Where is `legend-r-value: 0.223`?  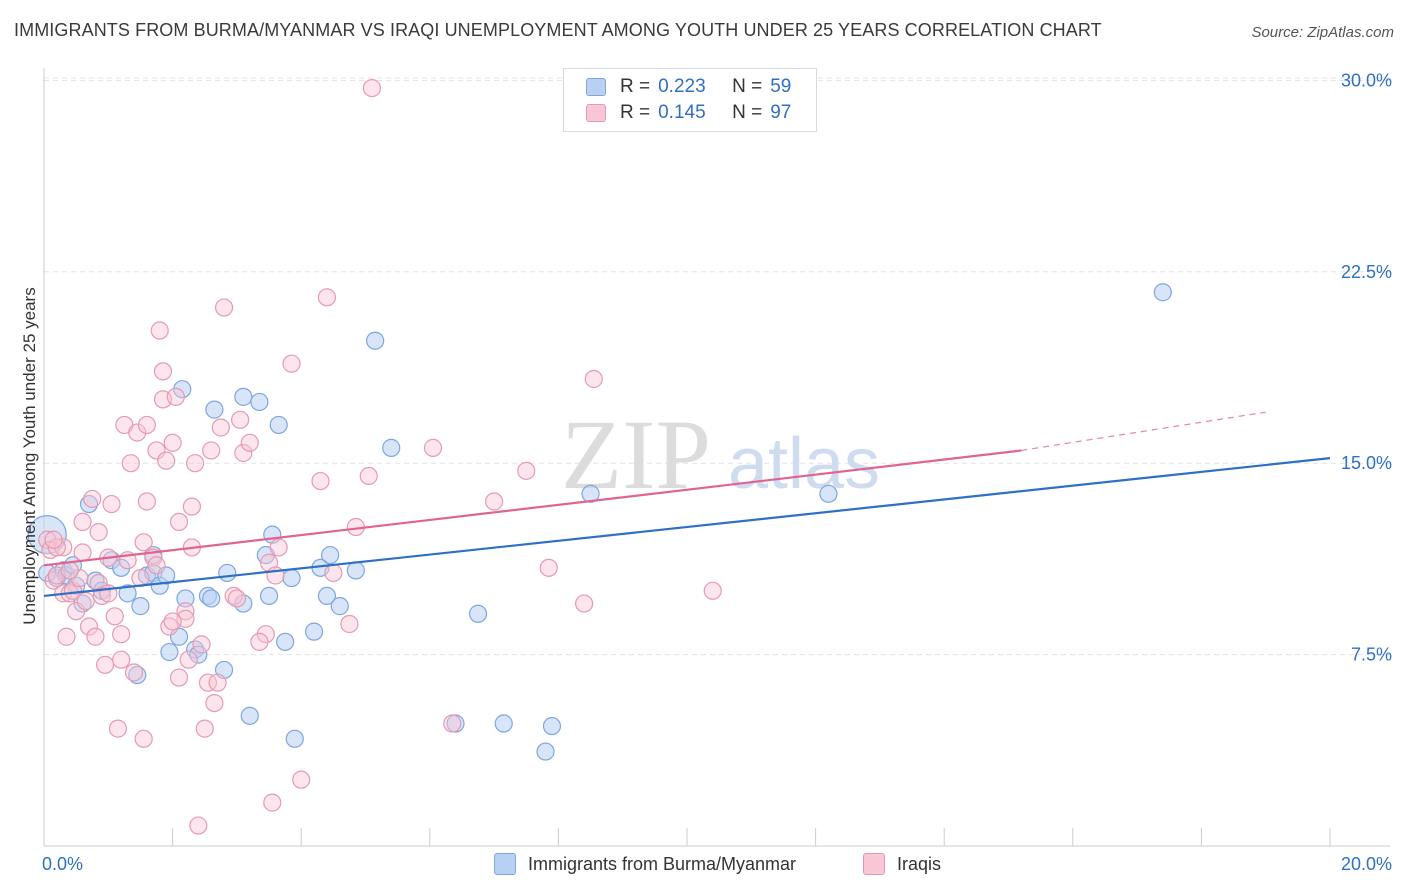 legend-r-value: 0.223 is located at coordinates (682, 86).